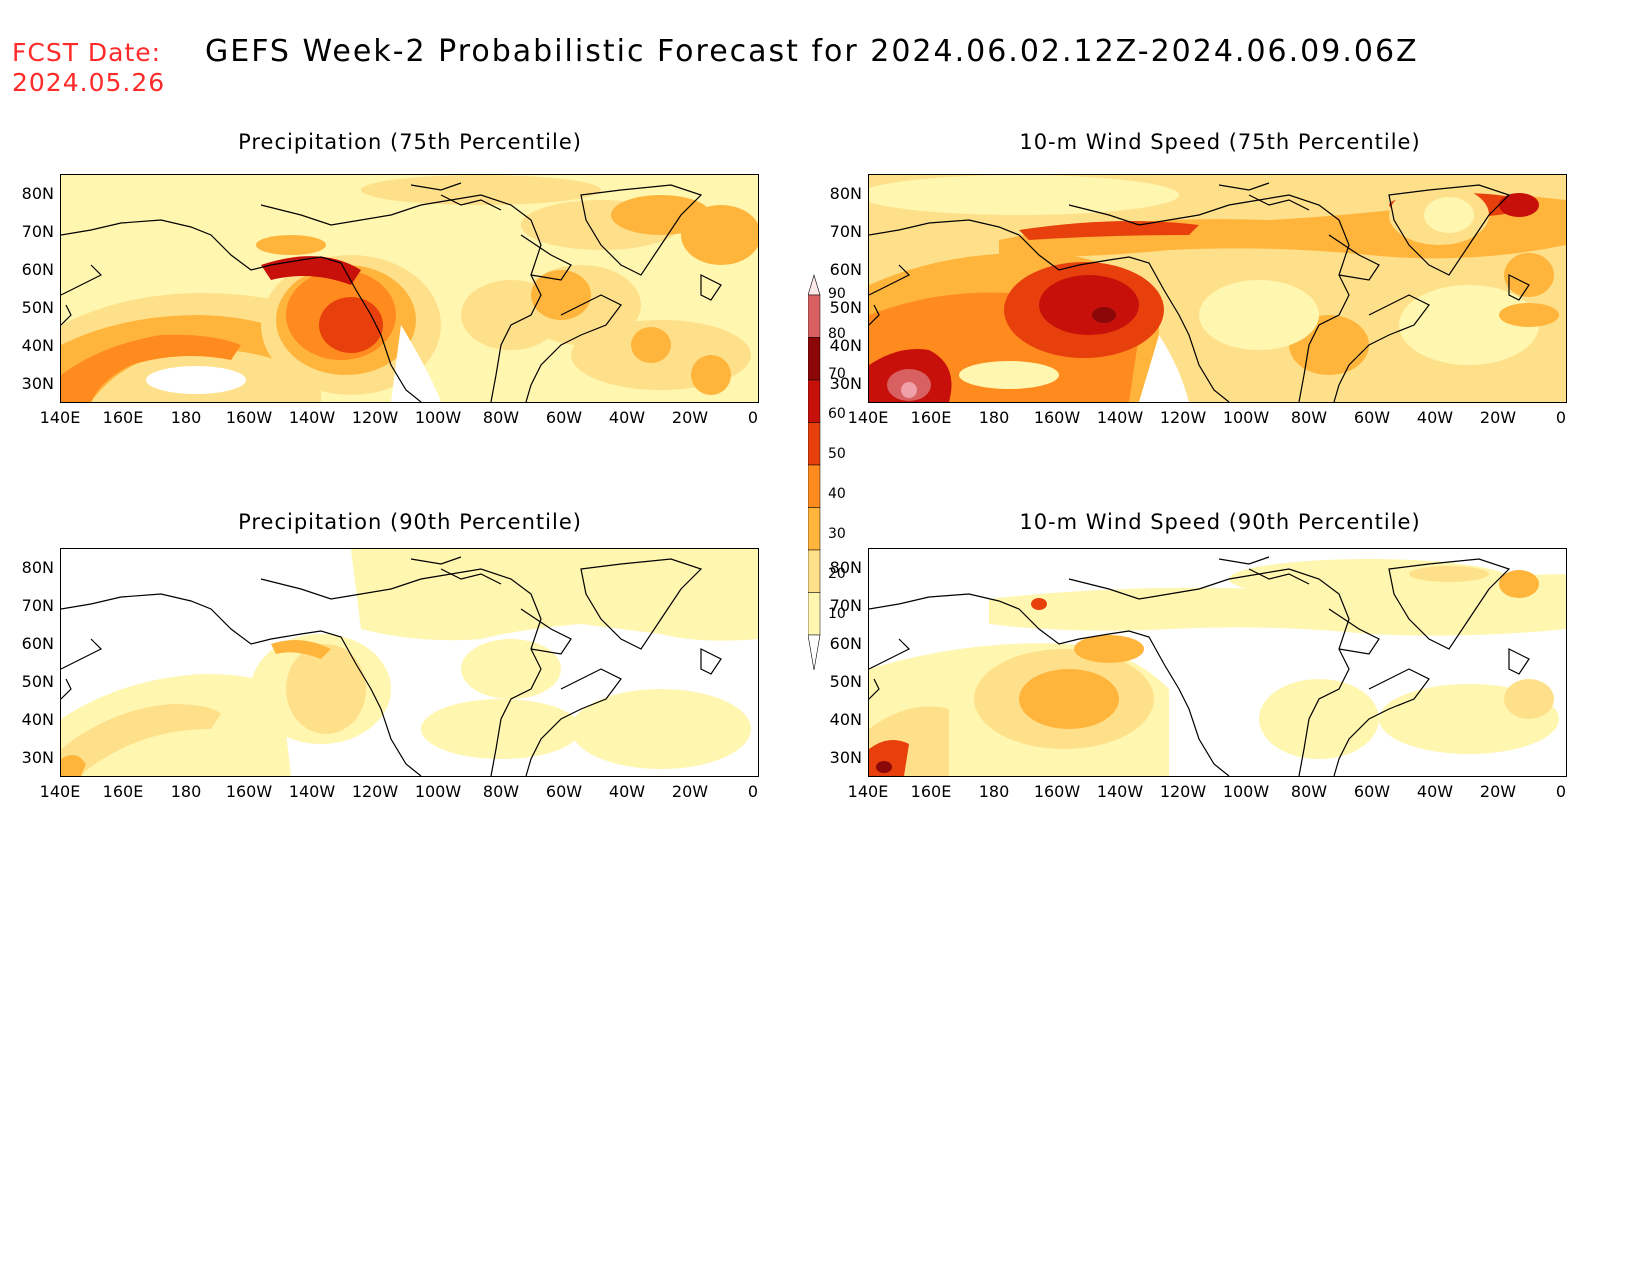 The height and width of the screenshot is (1275, 1650). I want to click on colorbar-level-label: 40, so click(837, 494).